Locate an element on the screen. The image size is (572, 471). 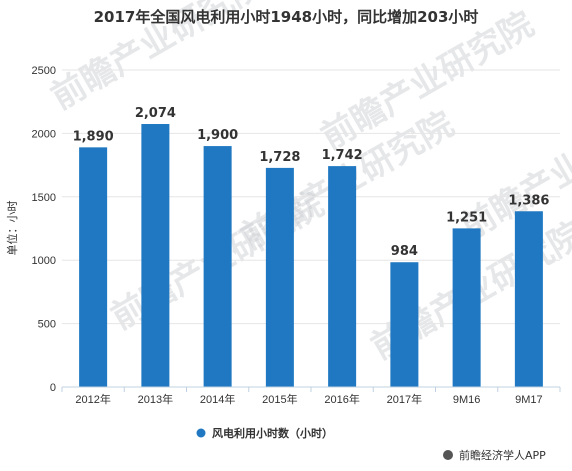
legend-label: 风电利用小时数（小时） is located at coordinates (272, 433).